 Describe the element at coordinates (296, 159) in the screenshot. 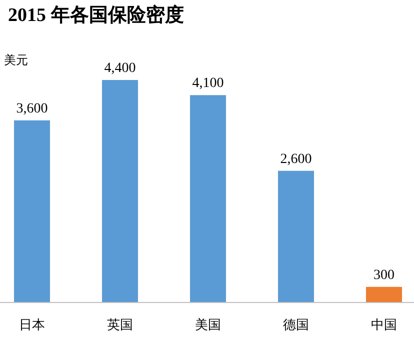

I see `data-label: 2,600` at that location.